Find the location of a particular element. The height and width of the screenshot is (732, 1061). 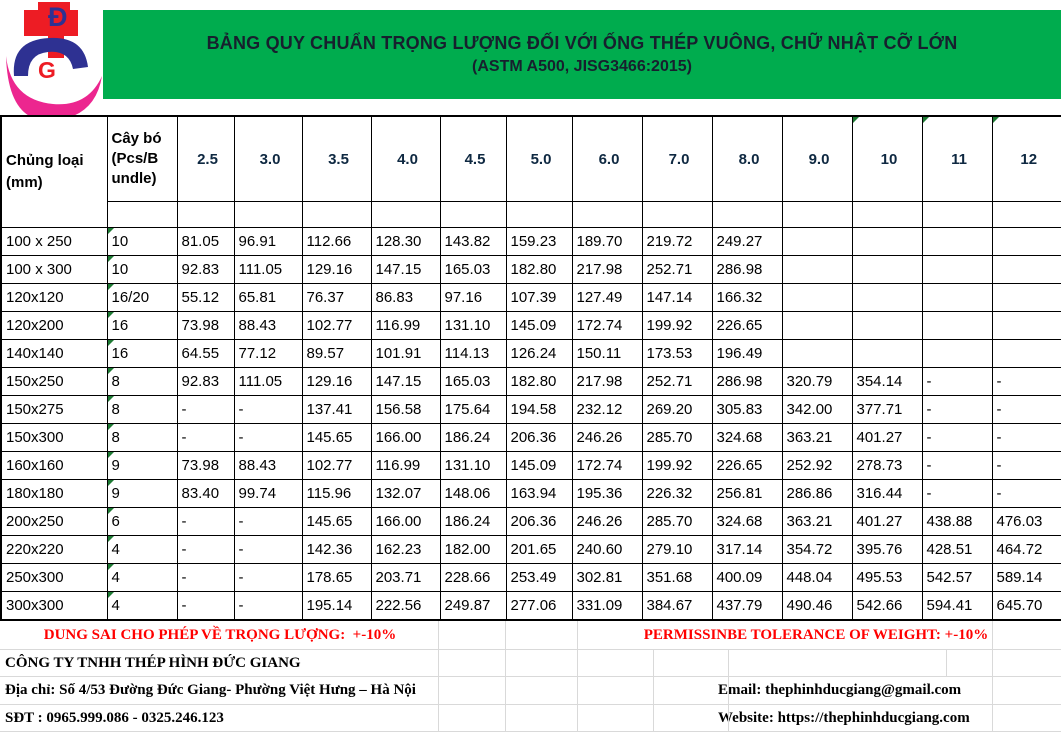

weight-cell: 354.14 is located at coordinates (887, 381).